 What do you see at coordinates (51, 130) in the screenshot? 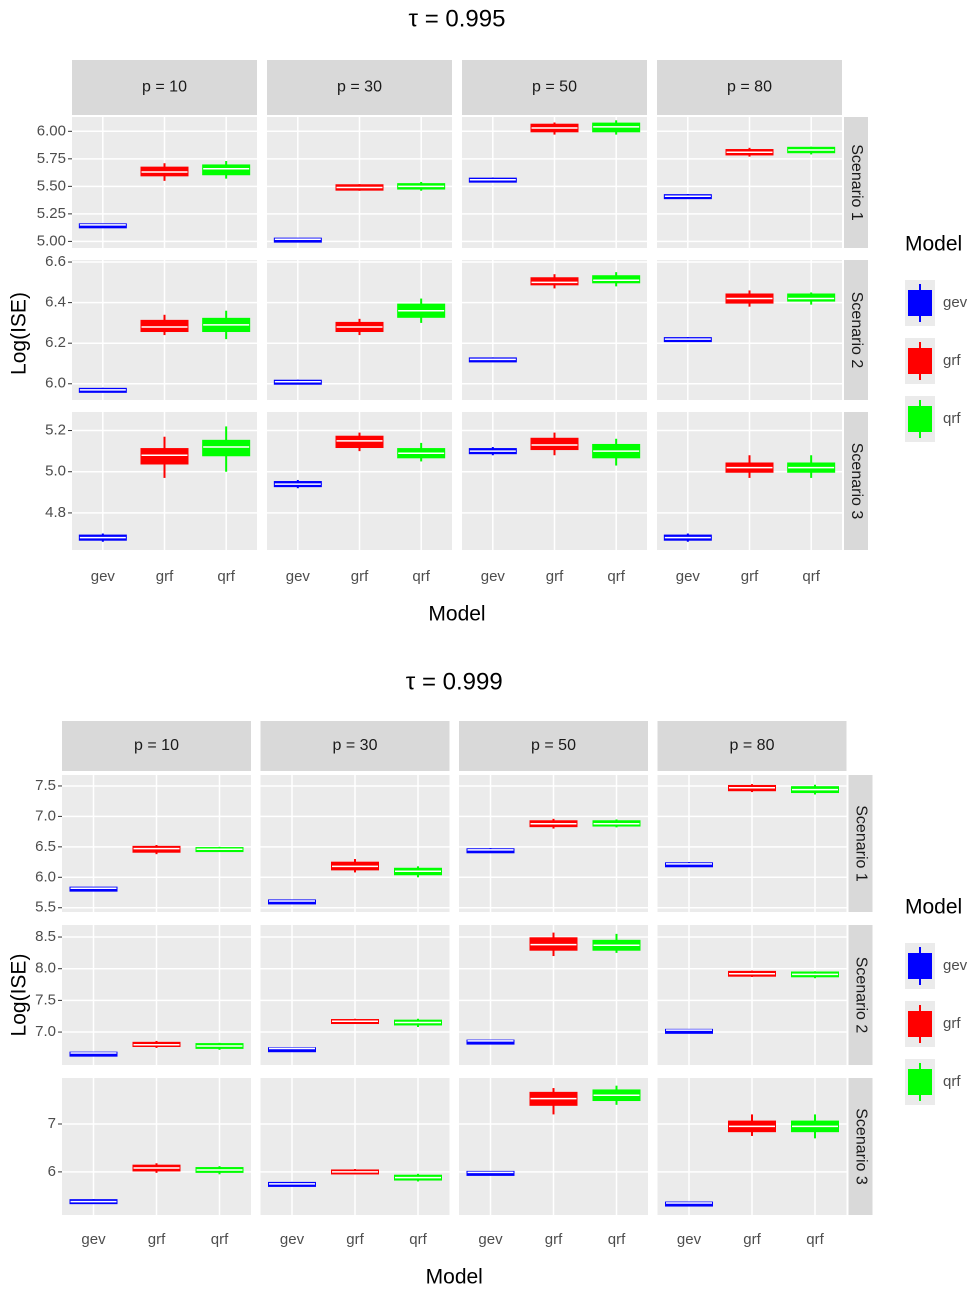
I see `y-tick-label: 6.00` at bounding box center [51, 130].